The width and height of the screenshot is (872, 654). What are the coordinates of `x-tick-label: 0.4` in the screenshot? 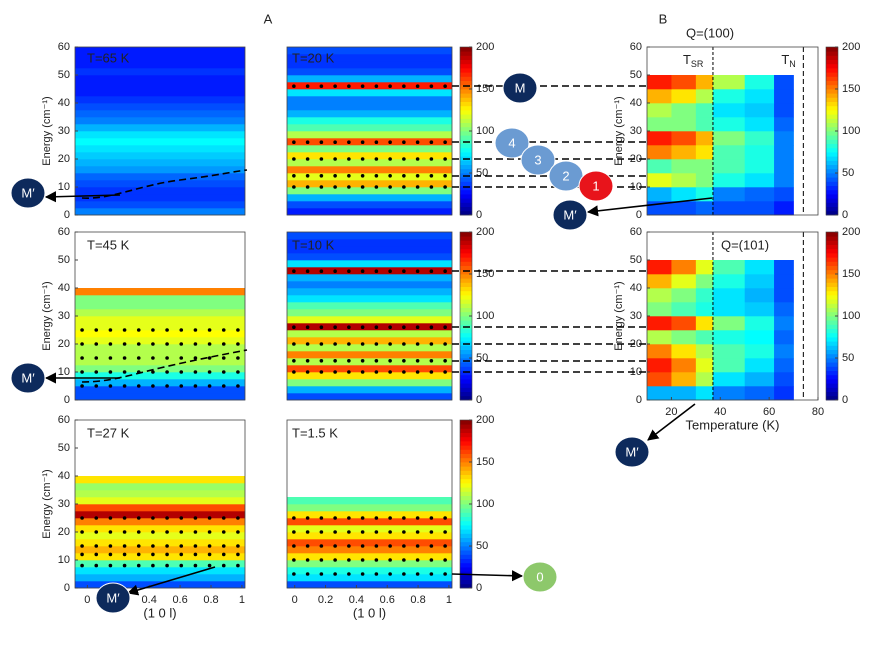 It's located at (356, 600).